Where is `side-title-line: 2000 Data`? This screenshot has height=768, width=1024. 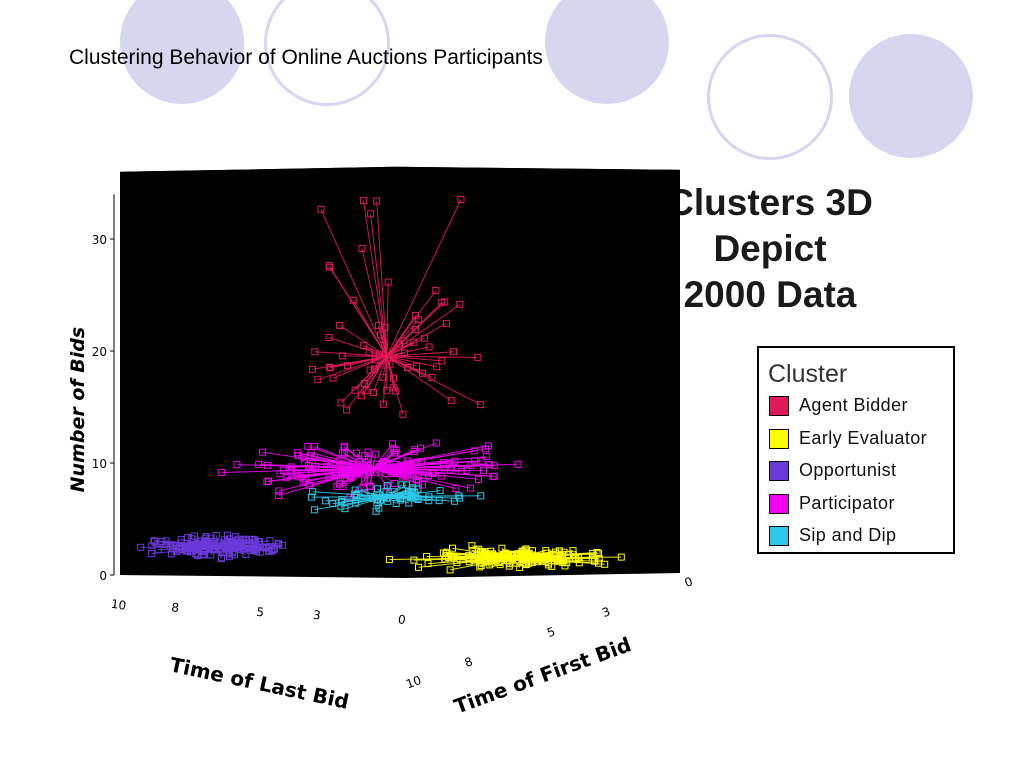 side-title-line: 2000 Data is located at coordinates (770, 294).